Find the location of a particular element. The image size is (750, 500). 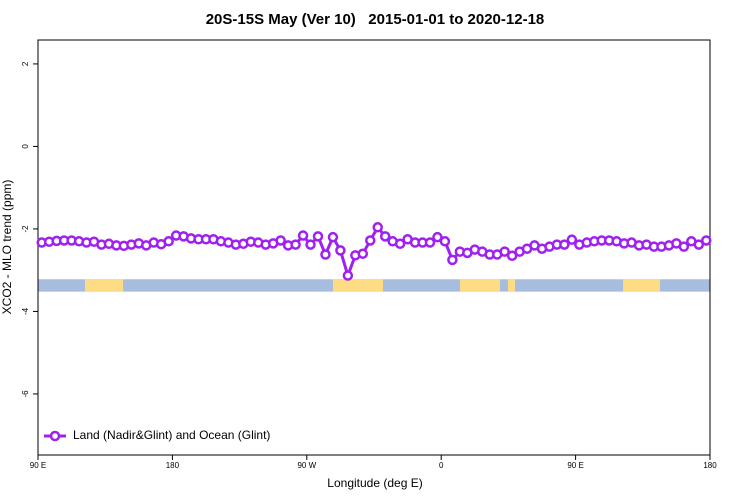

legend-marker is located at coordinates (55, 436).